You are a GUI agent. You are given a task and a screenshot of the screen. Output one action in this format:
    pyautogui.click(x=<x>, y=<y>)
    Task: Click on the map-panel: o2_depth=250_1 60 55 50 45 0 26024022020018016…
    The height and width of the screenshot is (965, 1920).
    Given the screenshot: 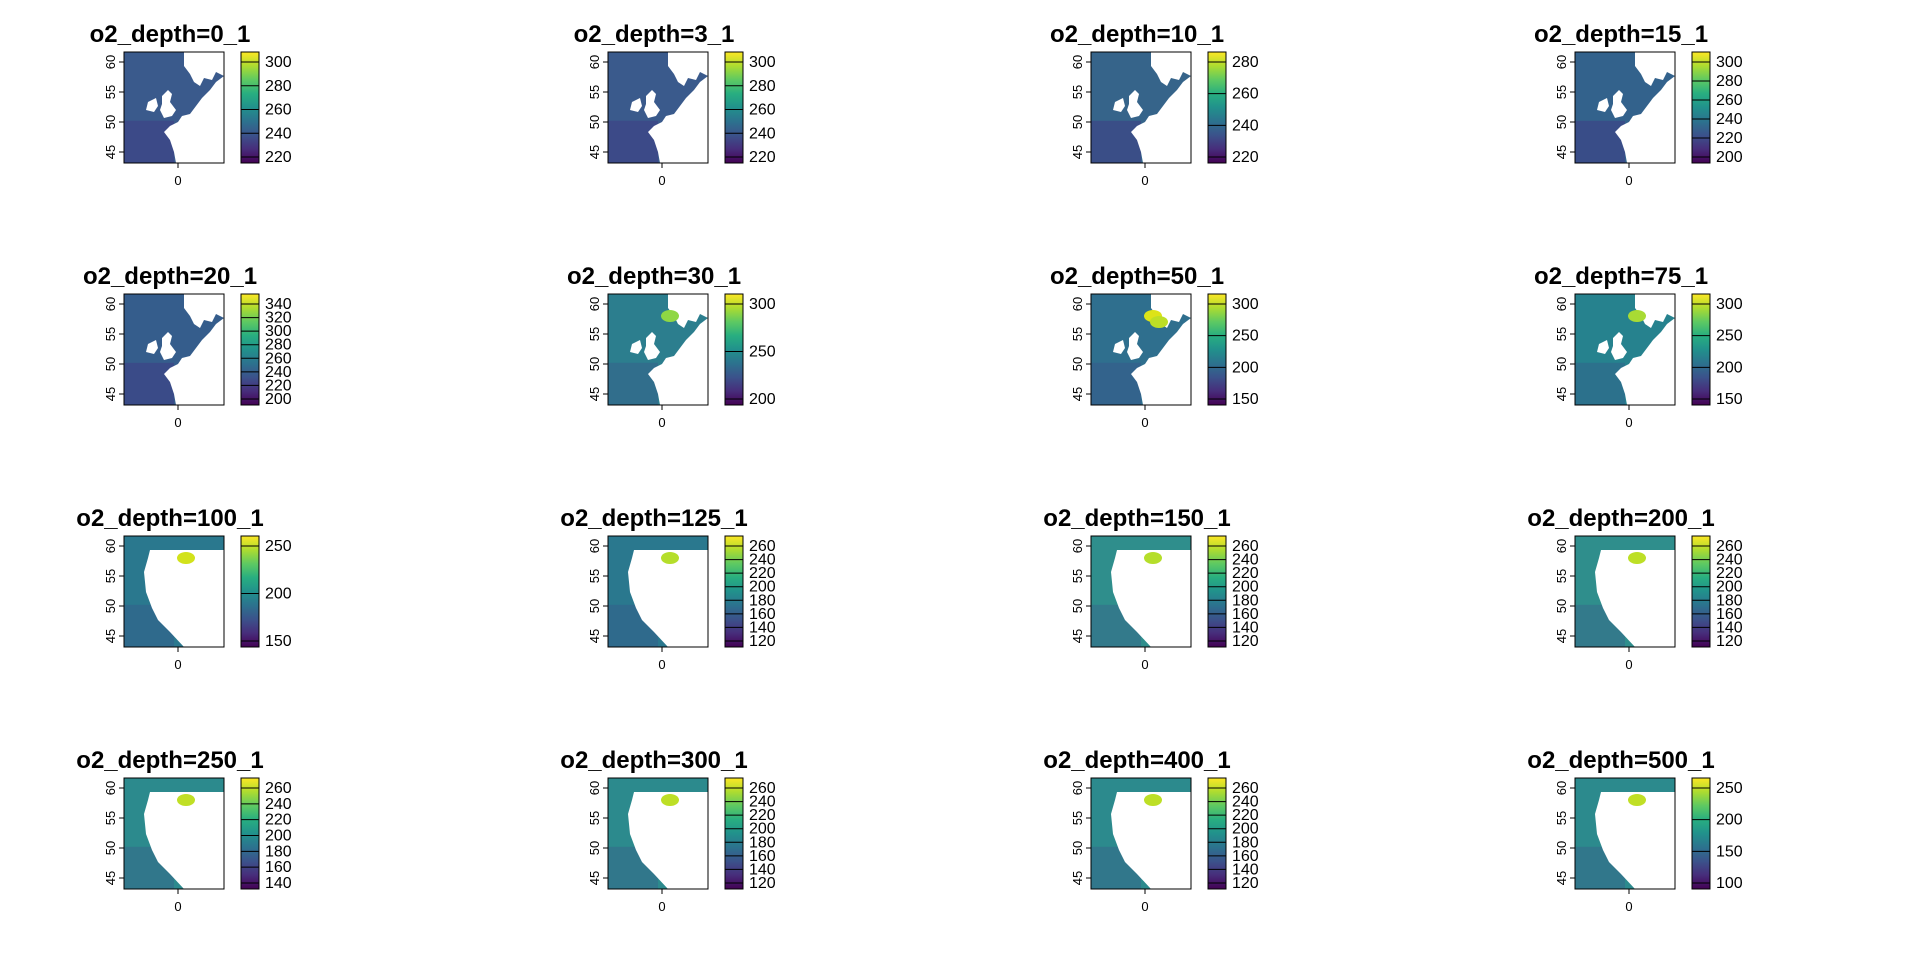 What is the action you would take?
    pyautogui.click(x=184, y=830)
    